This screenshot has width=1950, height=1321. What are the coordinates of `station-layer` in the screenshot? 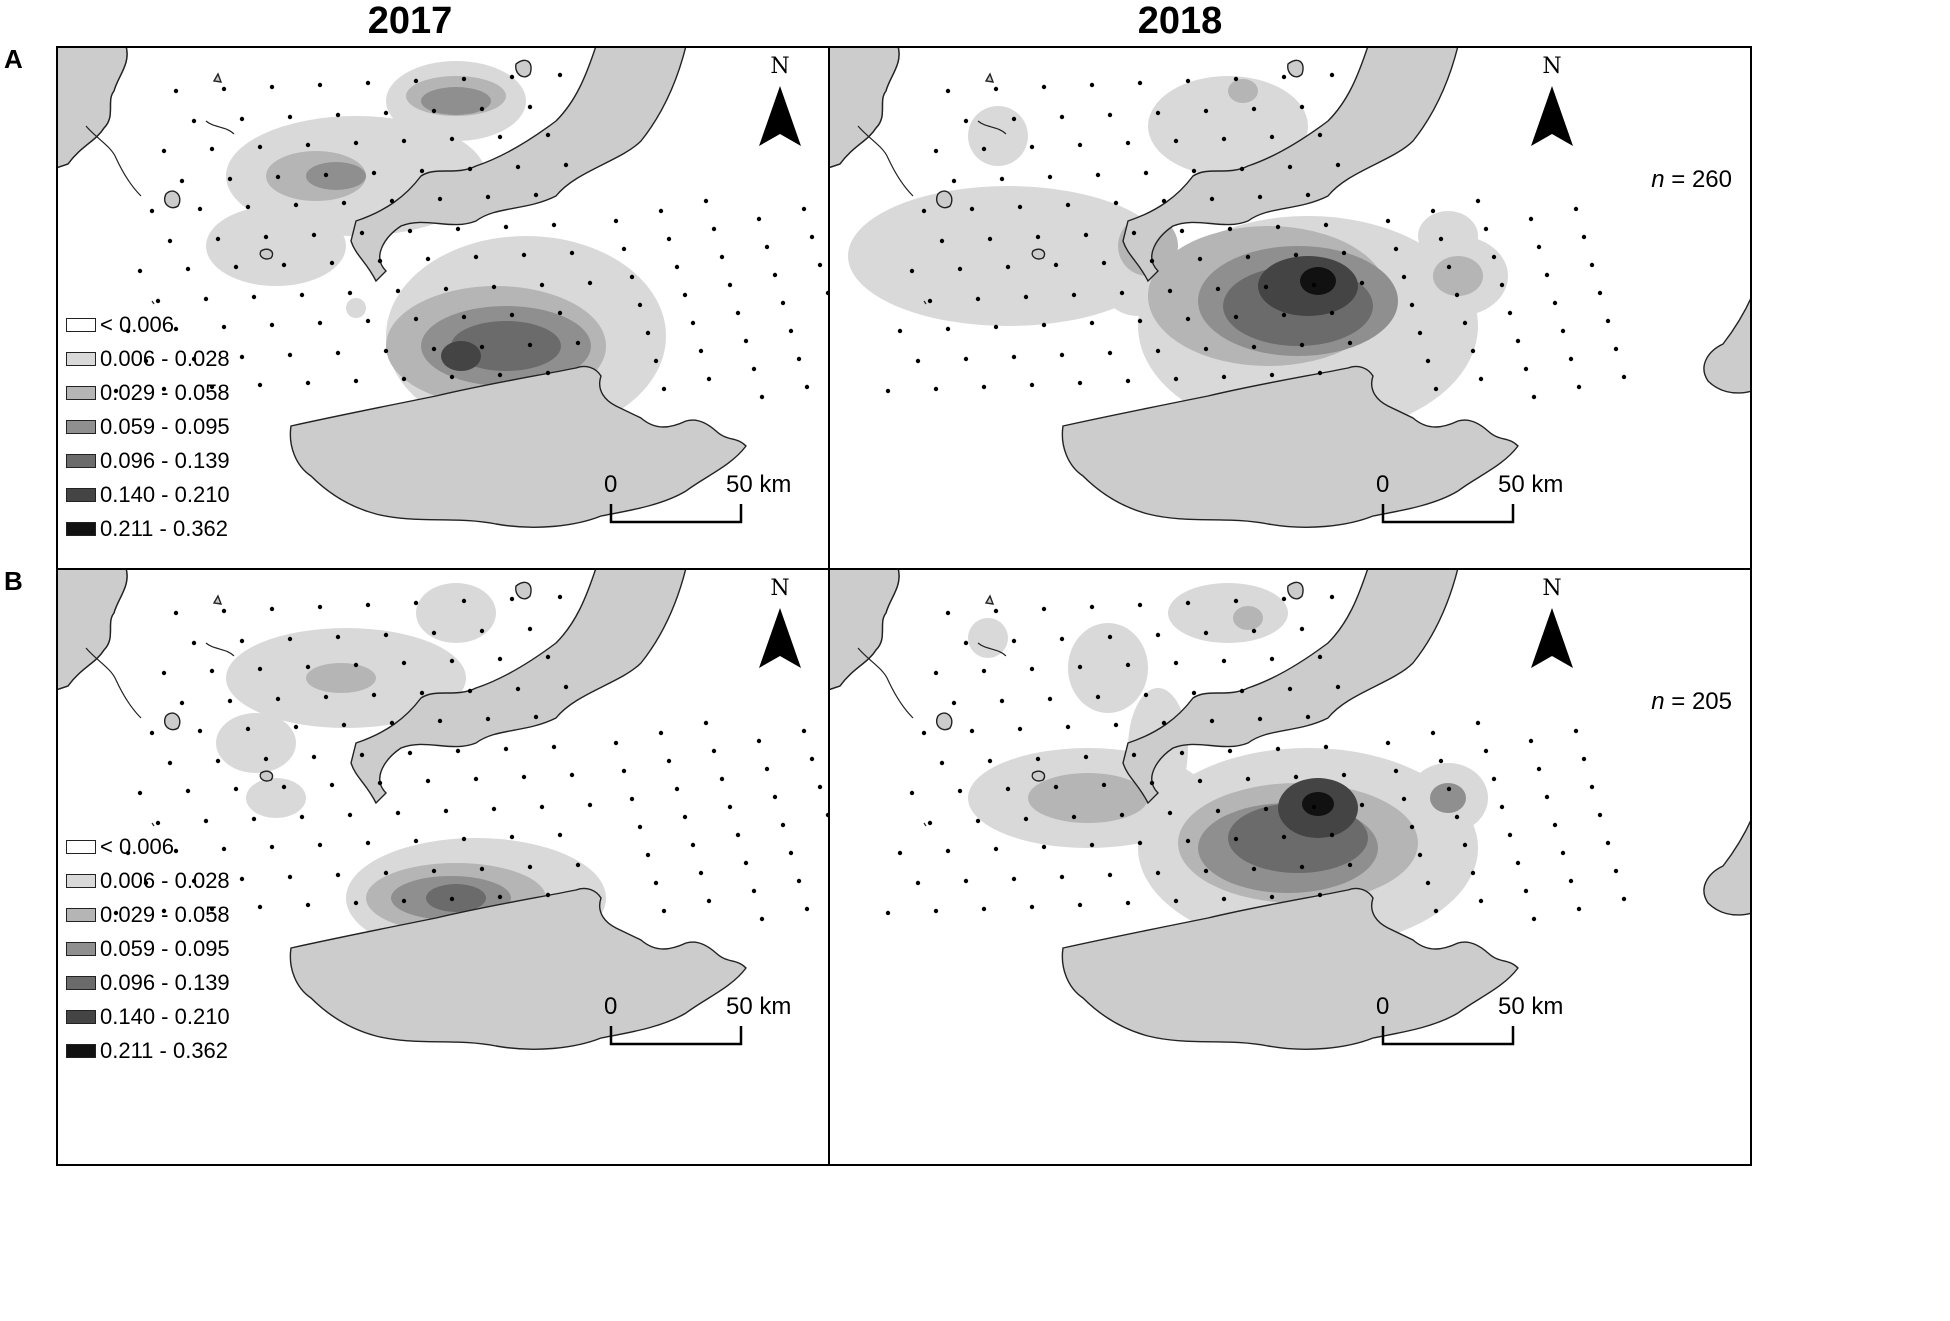 It's located at (484, 758).